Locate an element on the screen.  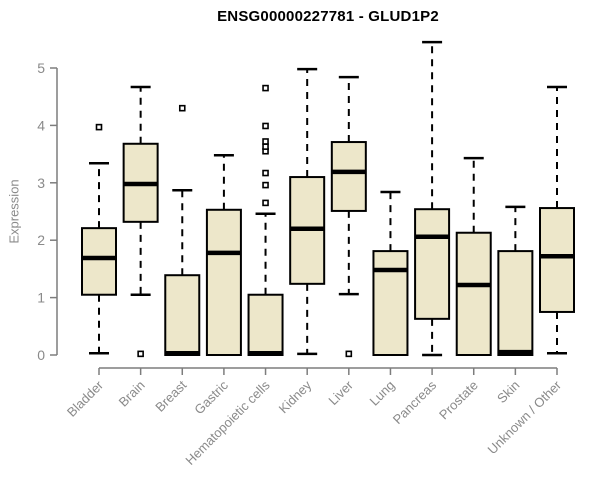
box-bladder is located at coordinates (99, 261).